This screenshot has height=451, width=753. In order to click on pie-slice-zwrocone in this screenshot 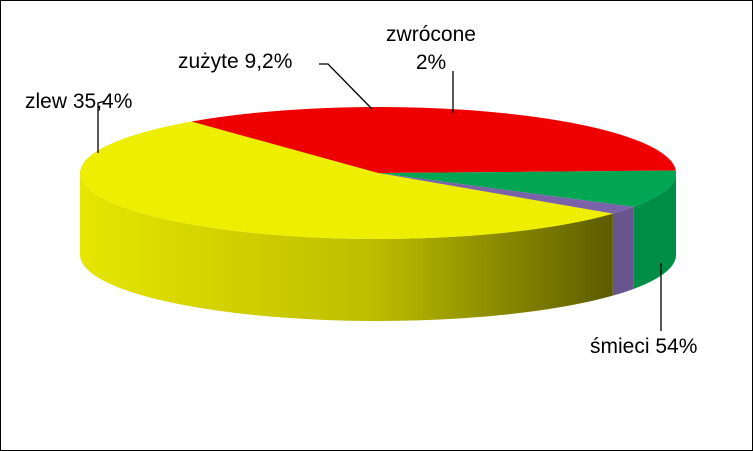, I will do `click(506, 193)`.